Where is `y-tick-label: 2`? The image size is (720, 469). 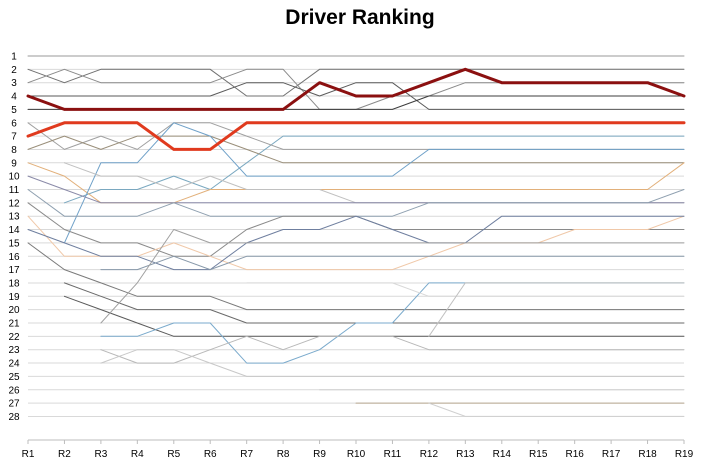
y-tick-label: 2 is located at coordinates (14, 70).